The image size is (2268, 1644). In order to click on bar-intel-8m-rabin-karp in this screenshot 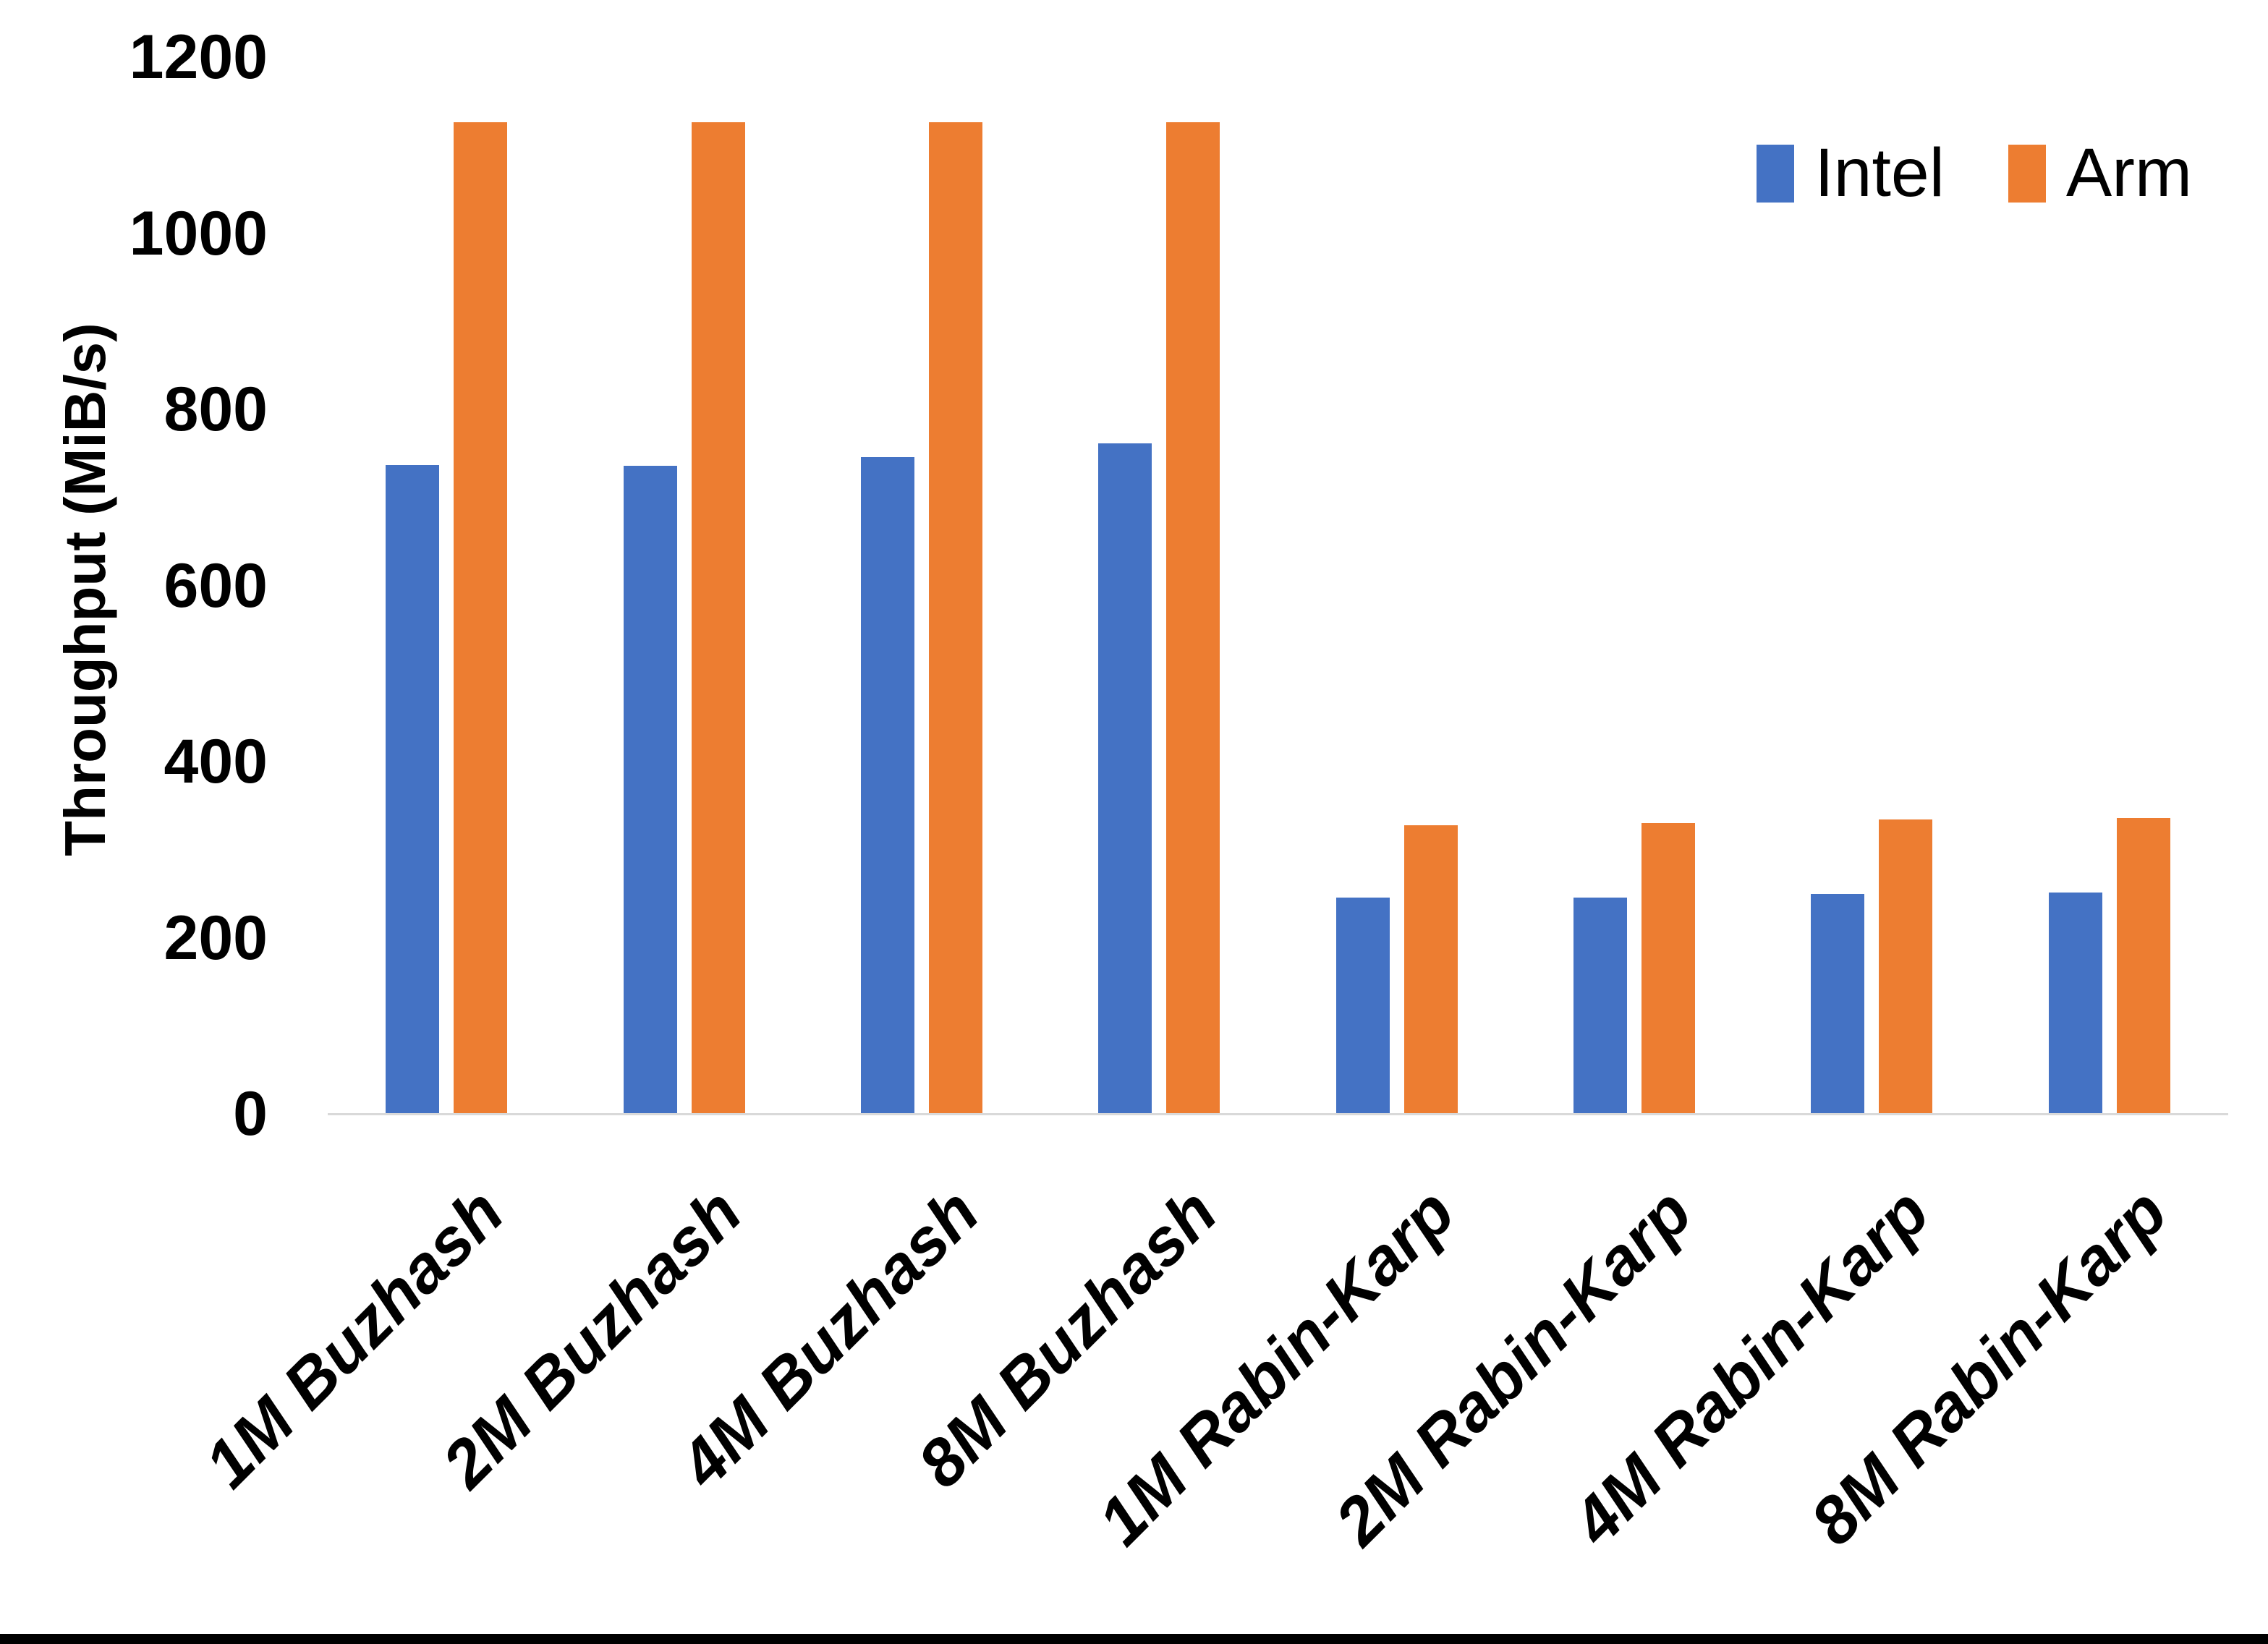, I will do `click(2075, 1003)`.